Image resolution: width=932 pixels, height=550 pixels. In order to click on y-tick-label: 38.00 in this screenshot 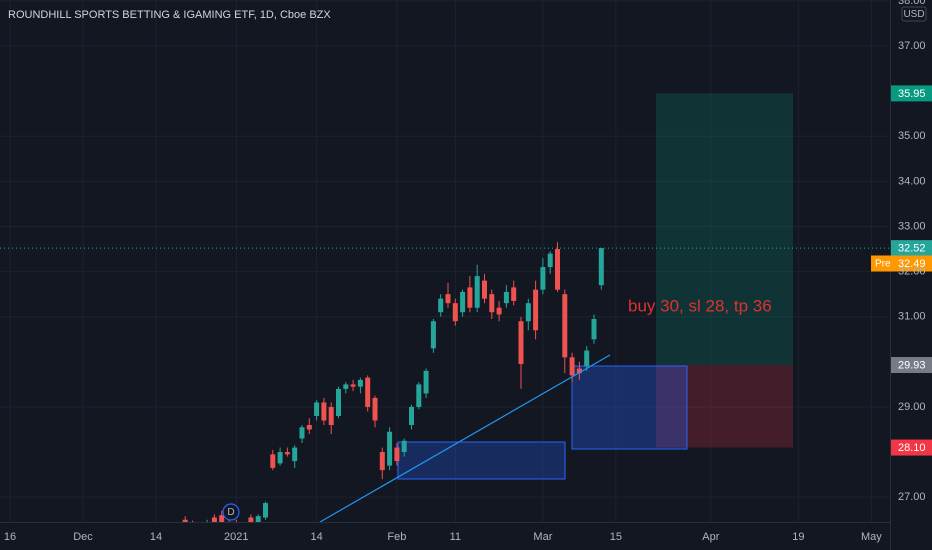, I will do `click(912, 3)`.